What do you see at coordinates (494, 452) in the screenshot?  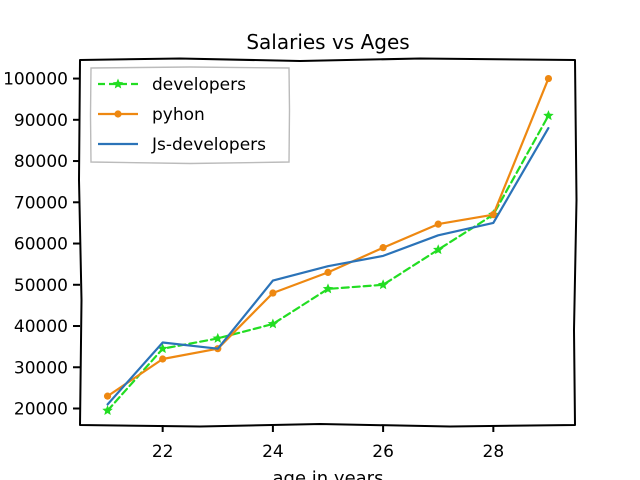 I see `x-tick-label: 28` at bounding box center [494, 452].